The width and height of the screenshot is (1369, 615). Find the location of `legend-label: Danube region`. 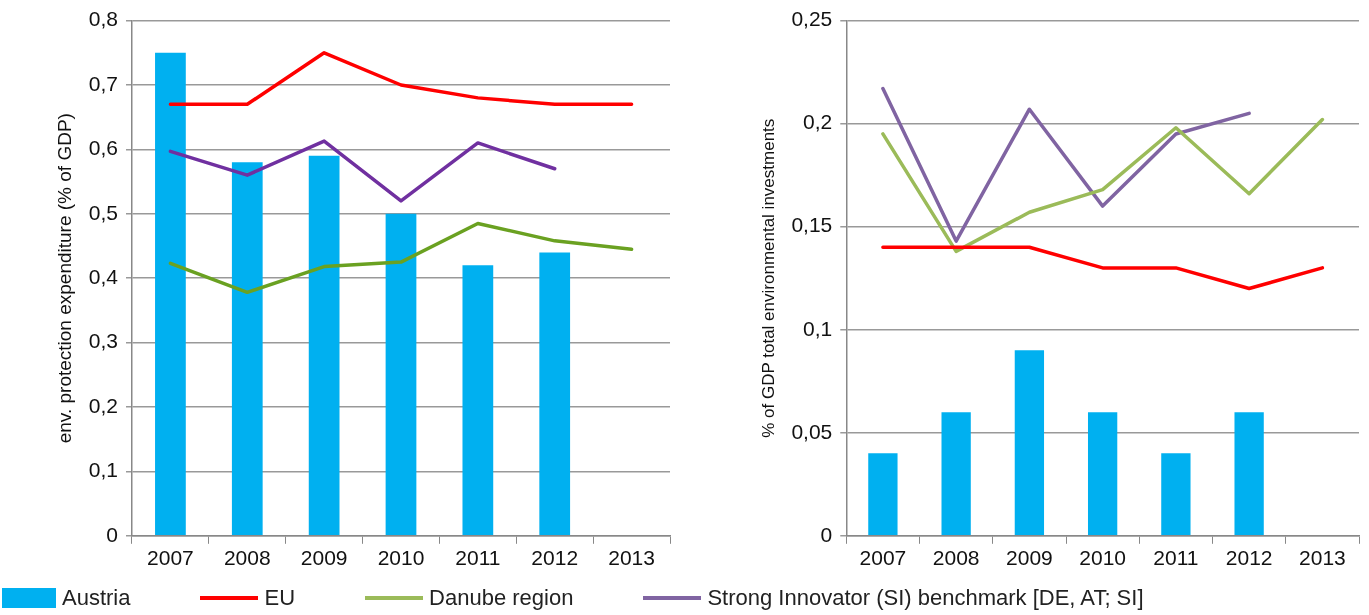

legend-label: Danube region is located at coordinates (501, 598).